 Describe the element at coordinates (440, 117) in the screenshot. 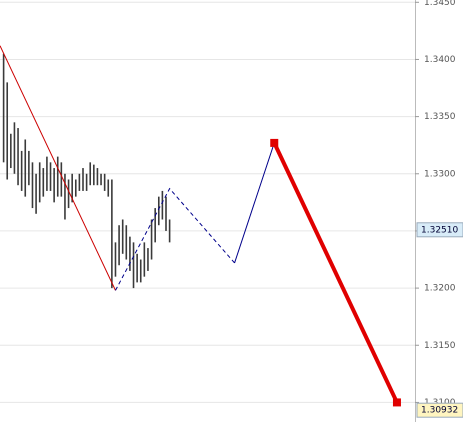

I see `y-tick-label: 1.3350` at that location.